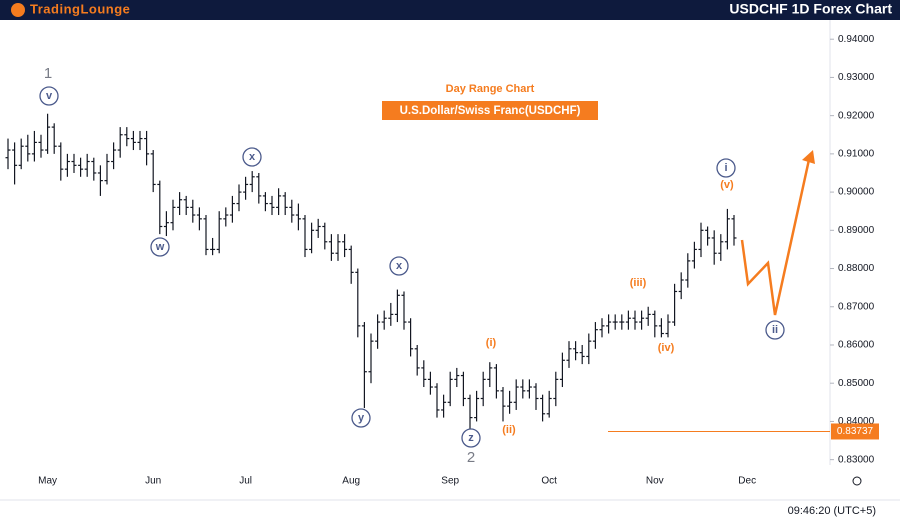 This screenshot has width=900, height=522. Describe the element at coordinates (856, 383) in the screenshot. I see `y-tick-label: 0.85000` at that location.